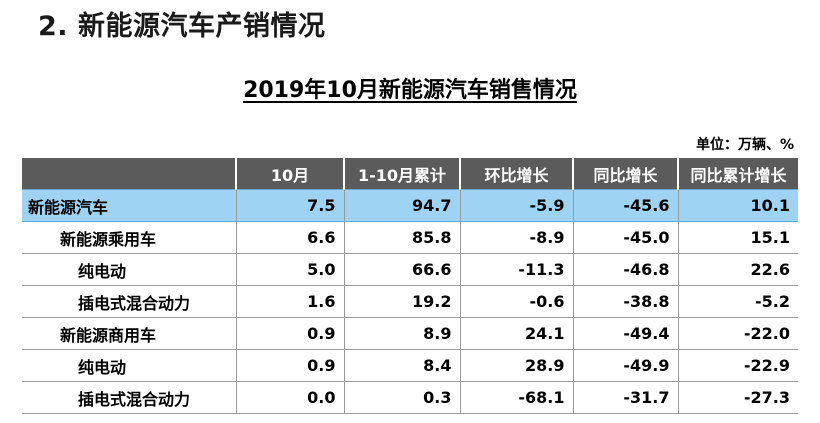 This screenshot has height=423, width=820. I want to click on table-row: 新能源乘用车 6.6 85.8 -8.9 -45.0 15.1, so click(410, 237).